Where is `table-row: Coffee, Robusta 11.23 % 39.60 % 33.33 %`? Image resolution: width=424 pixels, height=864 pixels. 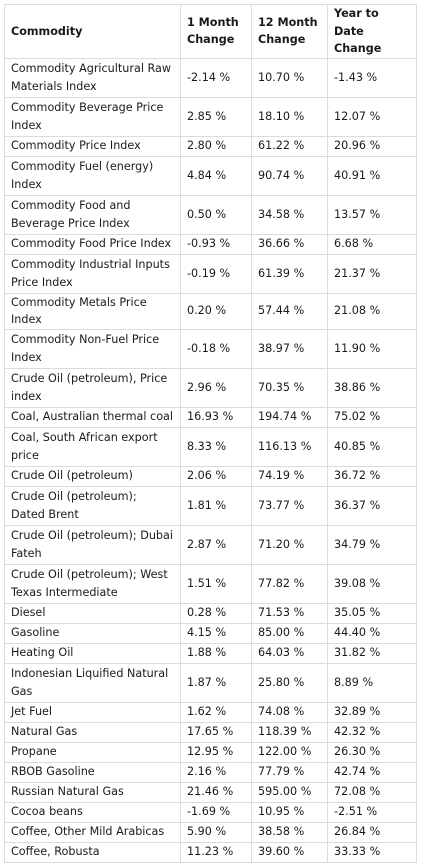
table-row: Coffee, Robusta 11.23 % 39.60 % 33.33 % is located at coordinates (210, 852).